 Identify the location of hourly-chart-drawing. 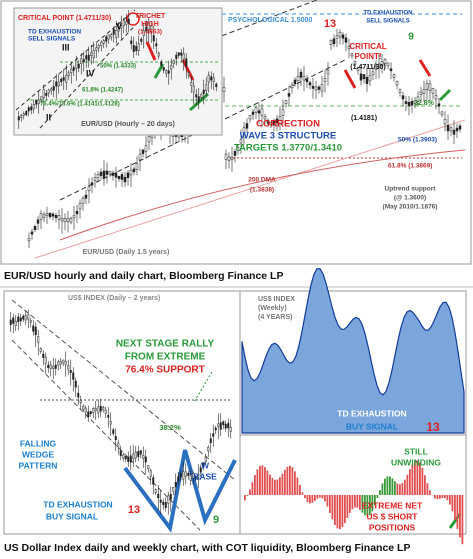
(117, 69).